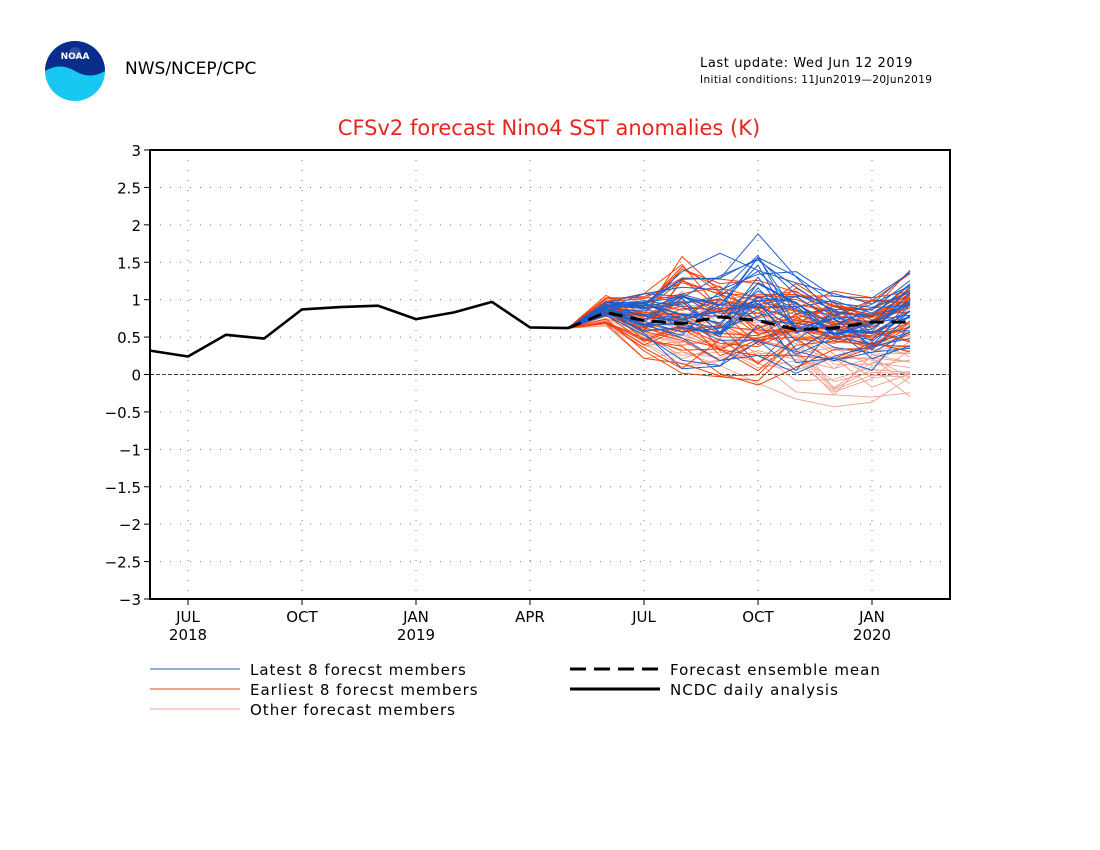  I want to click on x-tick-label: APR, so click(530, 617).